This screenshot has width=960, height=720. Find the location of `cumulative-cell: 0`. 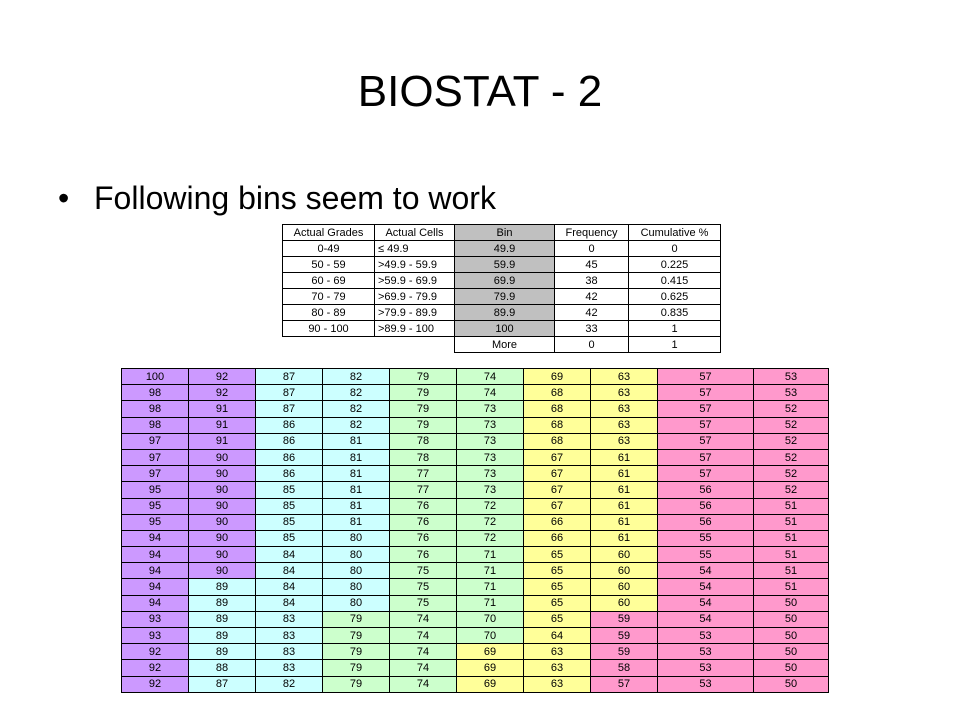

cumulative-cell: 0 is located at coordinates (674, 248).